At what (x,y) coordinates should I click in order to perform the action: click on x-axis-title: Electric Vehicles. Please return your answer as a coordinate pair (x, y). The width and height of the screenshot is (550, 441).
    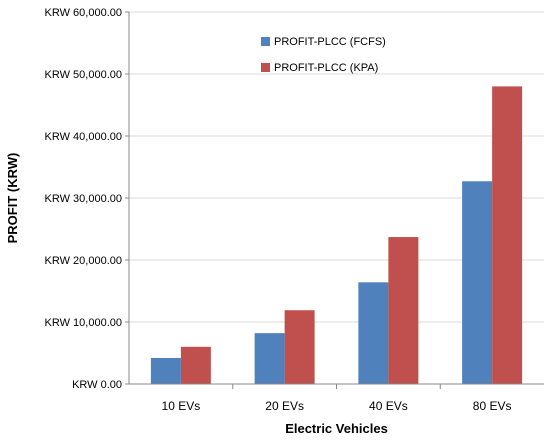
    Looking at the image, I should click on (336, 428).